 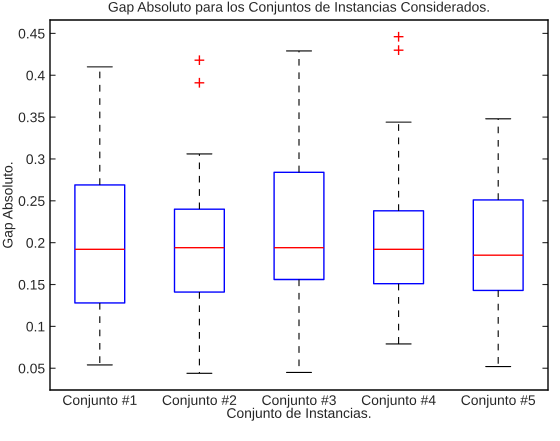 What do you see at coordinates (31, 117) in the screenshot?
I see `y-tick-label: 0.35` at bounding box center [31, 117].